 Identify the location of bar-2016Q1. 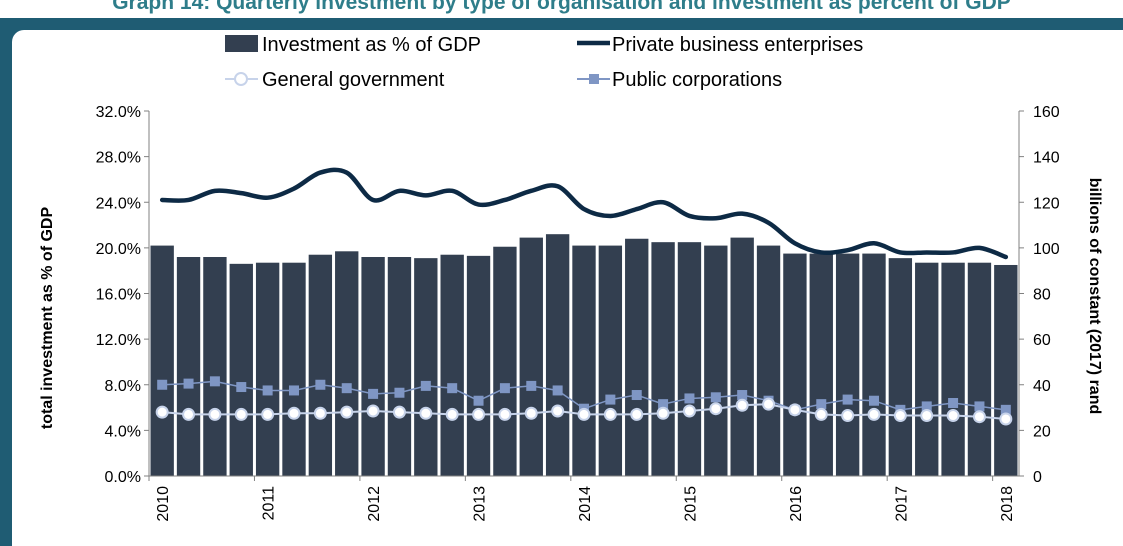
(795, 364).